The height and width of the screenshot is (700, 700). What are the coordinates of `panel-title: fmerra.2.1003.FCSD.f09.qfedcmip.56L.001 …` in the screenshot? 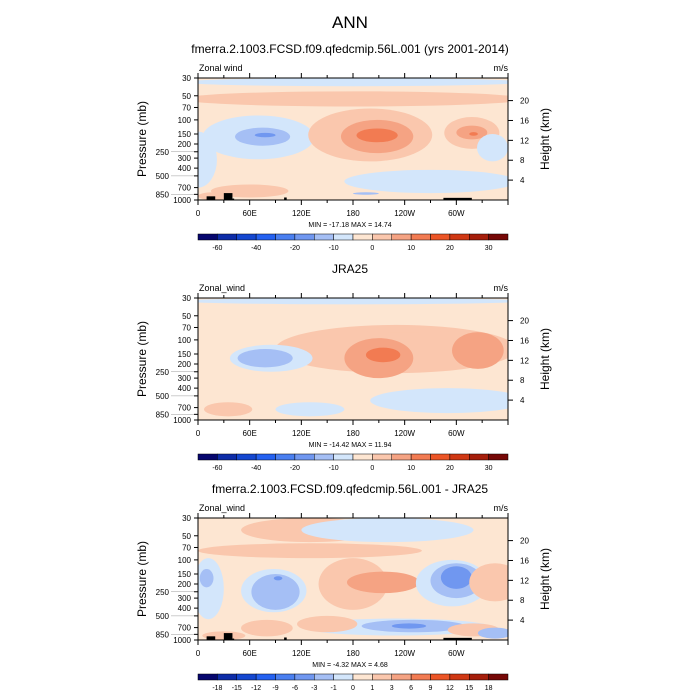 It's located at (350, 489).